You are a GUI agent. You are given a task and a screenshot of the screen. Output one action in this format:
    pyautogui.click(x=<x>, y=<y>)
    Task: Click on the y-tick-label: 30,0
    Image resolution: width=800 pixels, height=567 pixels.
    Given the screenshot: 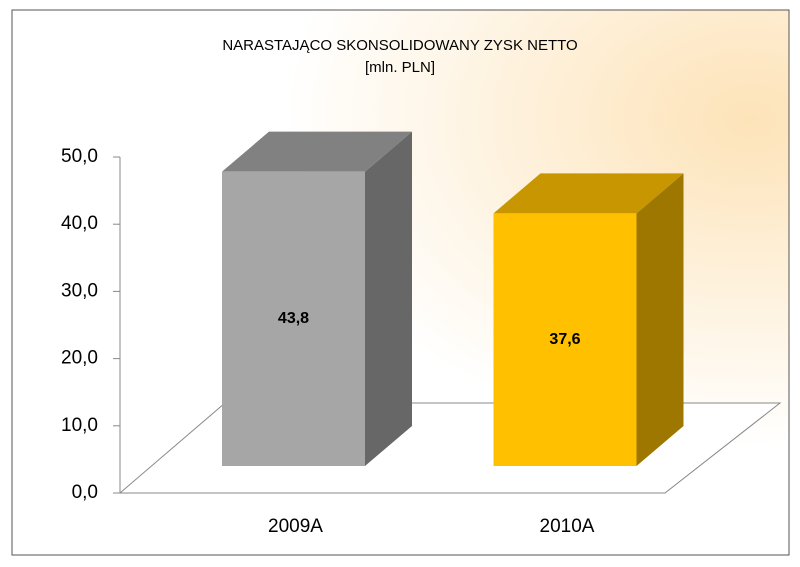 What is the action you would take?
    pyautogui.click(x=79, y=290)
    